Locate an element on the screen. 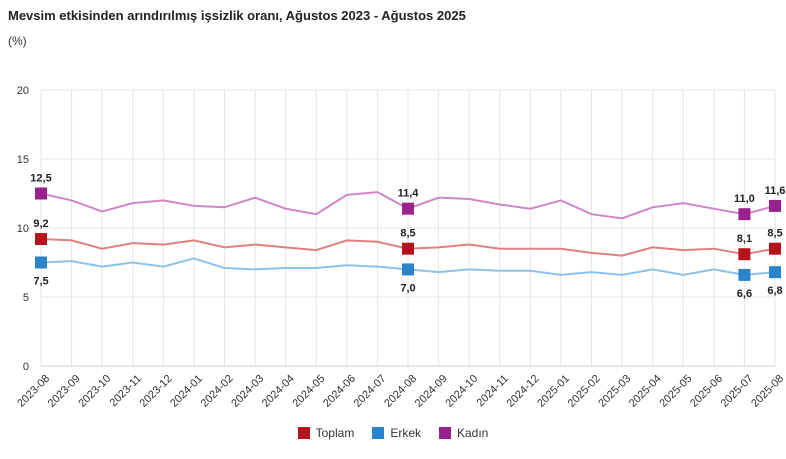 The height and width of the screenshot is (459, 786). x-tick-label: 2024-12 is located at coordinates (523, 391).